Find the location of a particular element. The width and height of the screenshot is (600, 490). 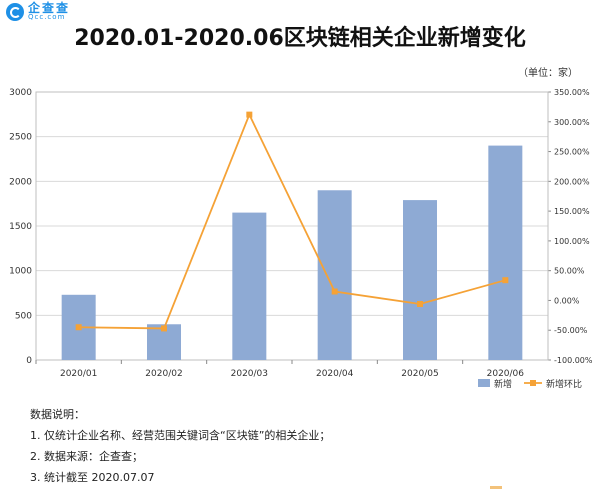

y-right-tick-label: 200.00% is located at coordinates (572, 181).